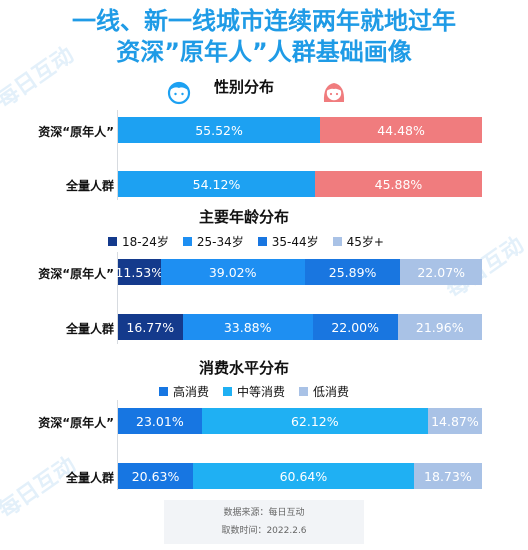  I want to click on age-bar-row-1: 16.77% 33.88% 22.00% 21.96%, so click(300, 327).